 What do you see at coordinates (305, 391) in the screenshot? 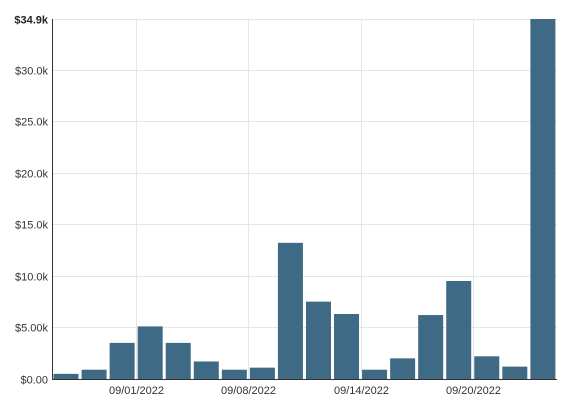
I see `x-axis-tick-labels: 09/01/2022 09/08/2022 09/14/2022 09/20/2022` at bounding box center [305, 391].